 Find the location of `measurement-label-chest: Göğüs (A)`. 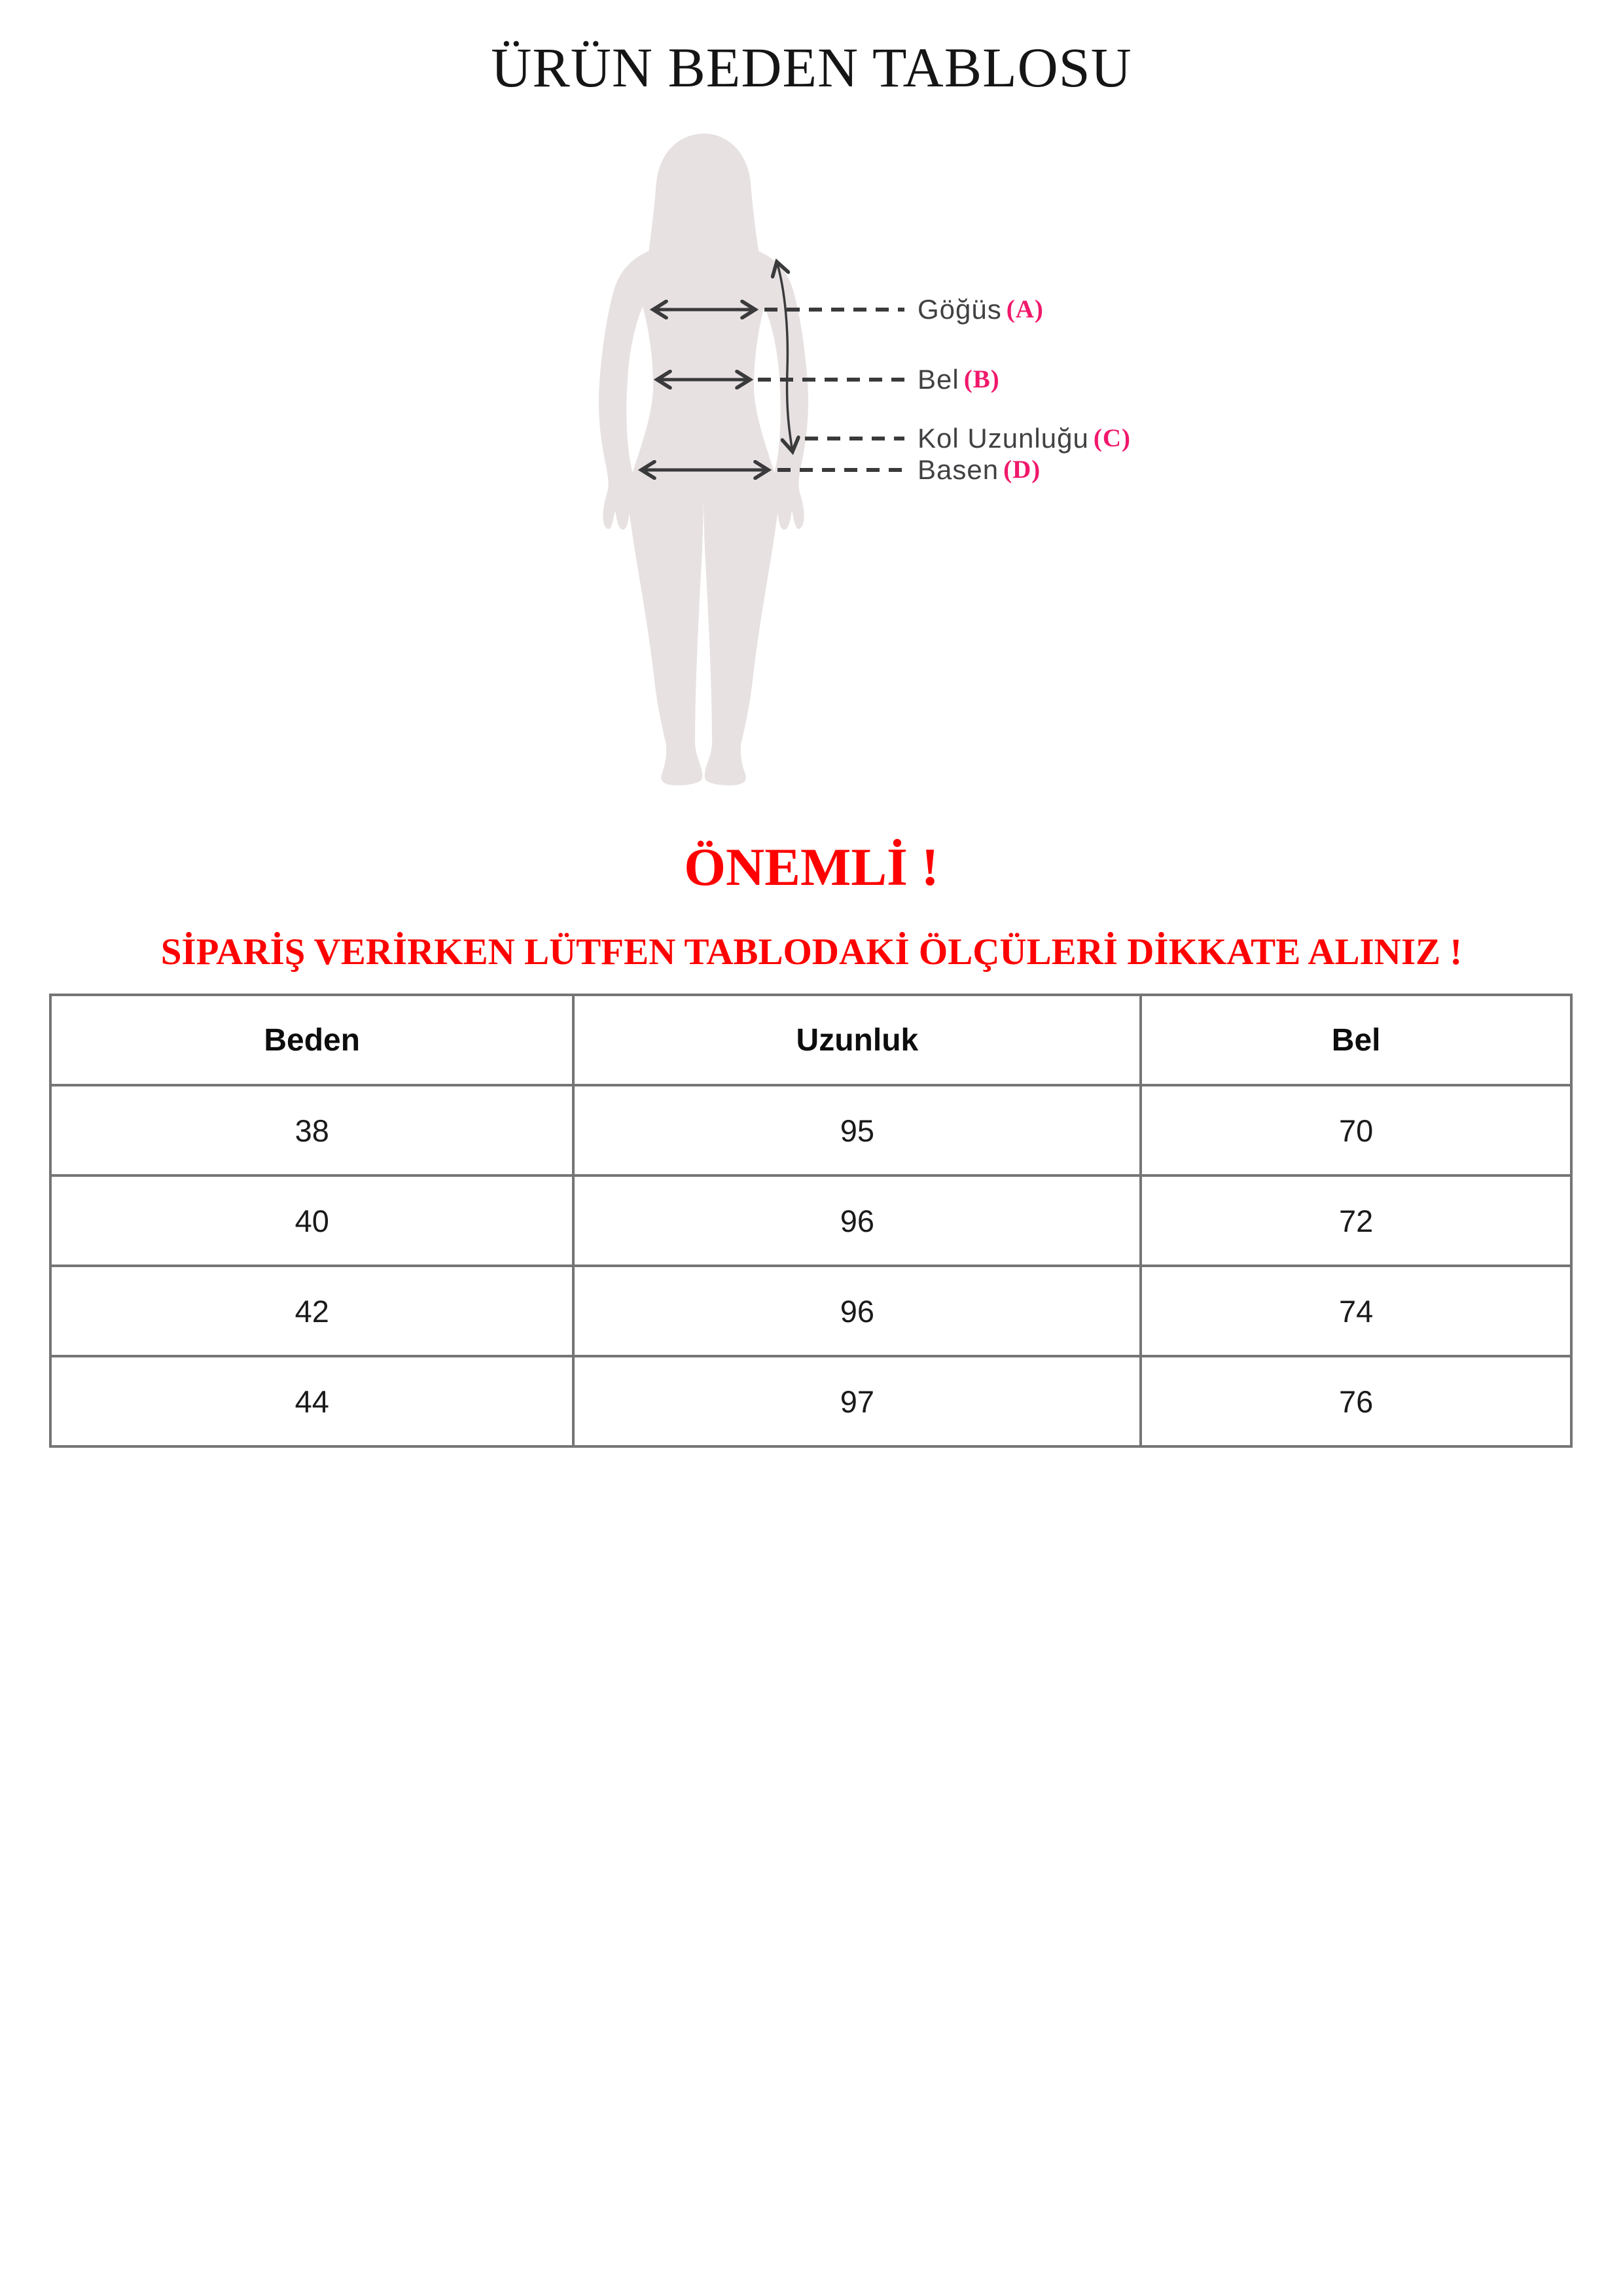

measurement-label-chest: Göğüs (A) is located at coordinates (981, 309).